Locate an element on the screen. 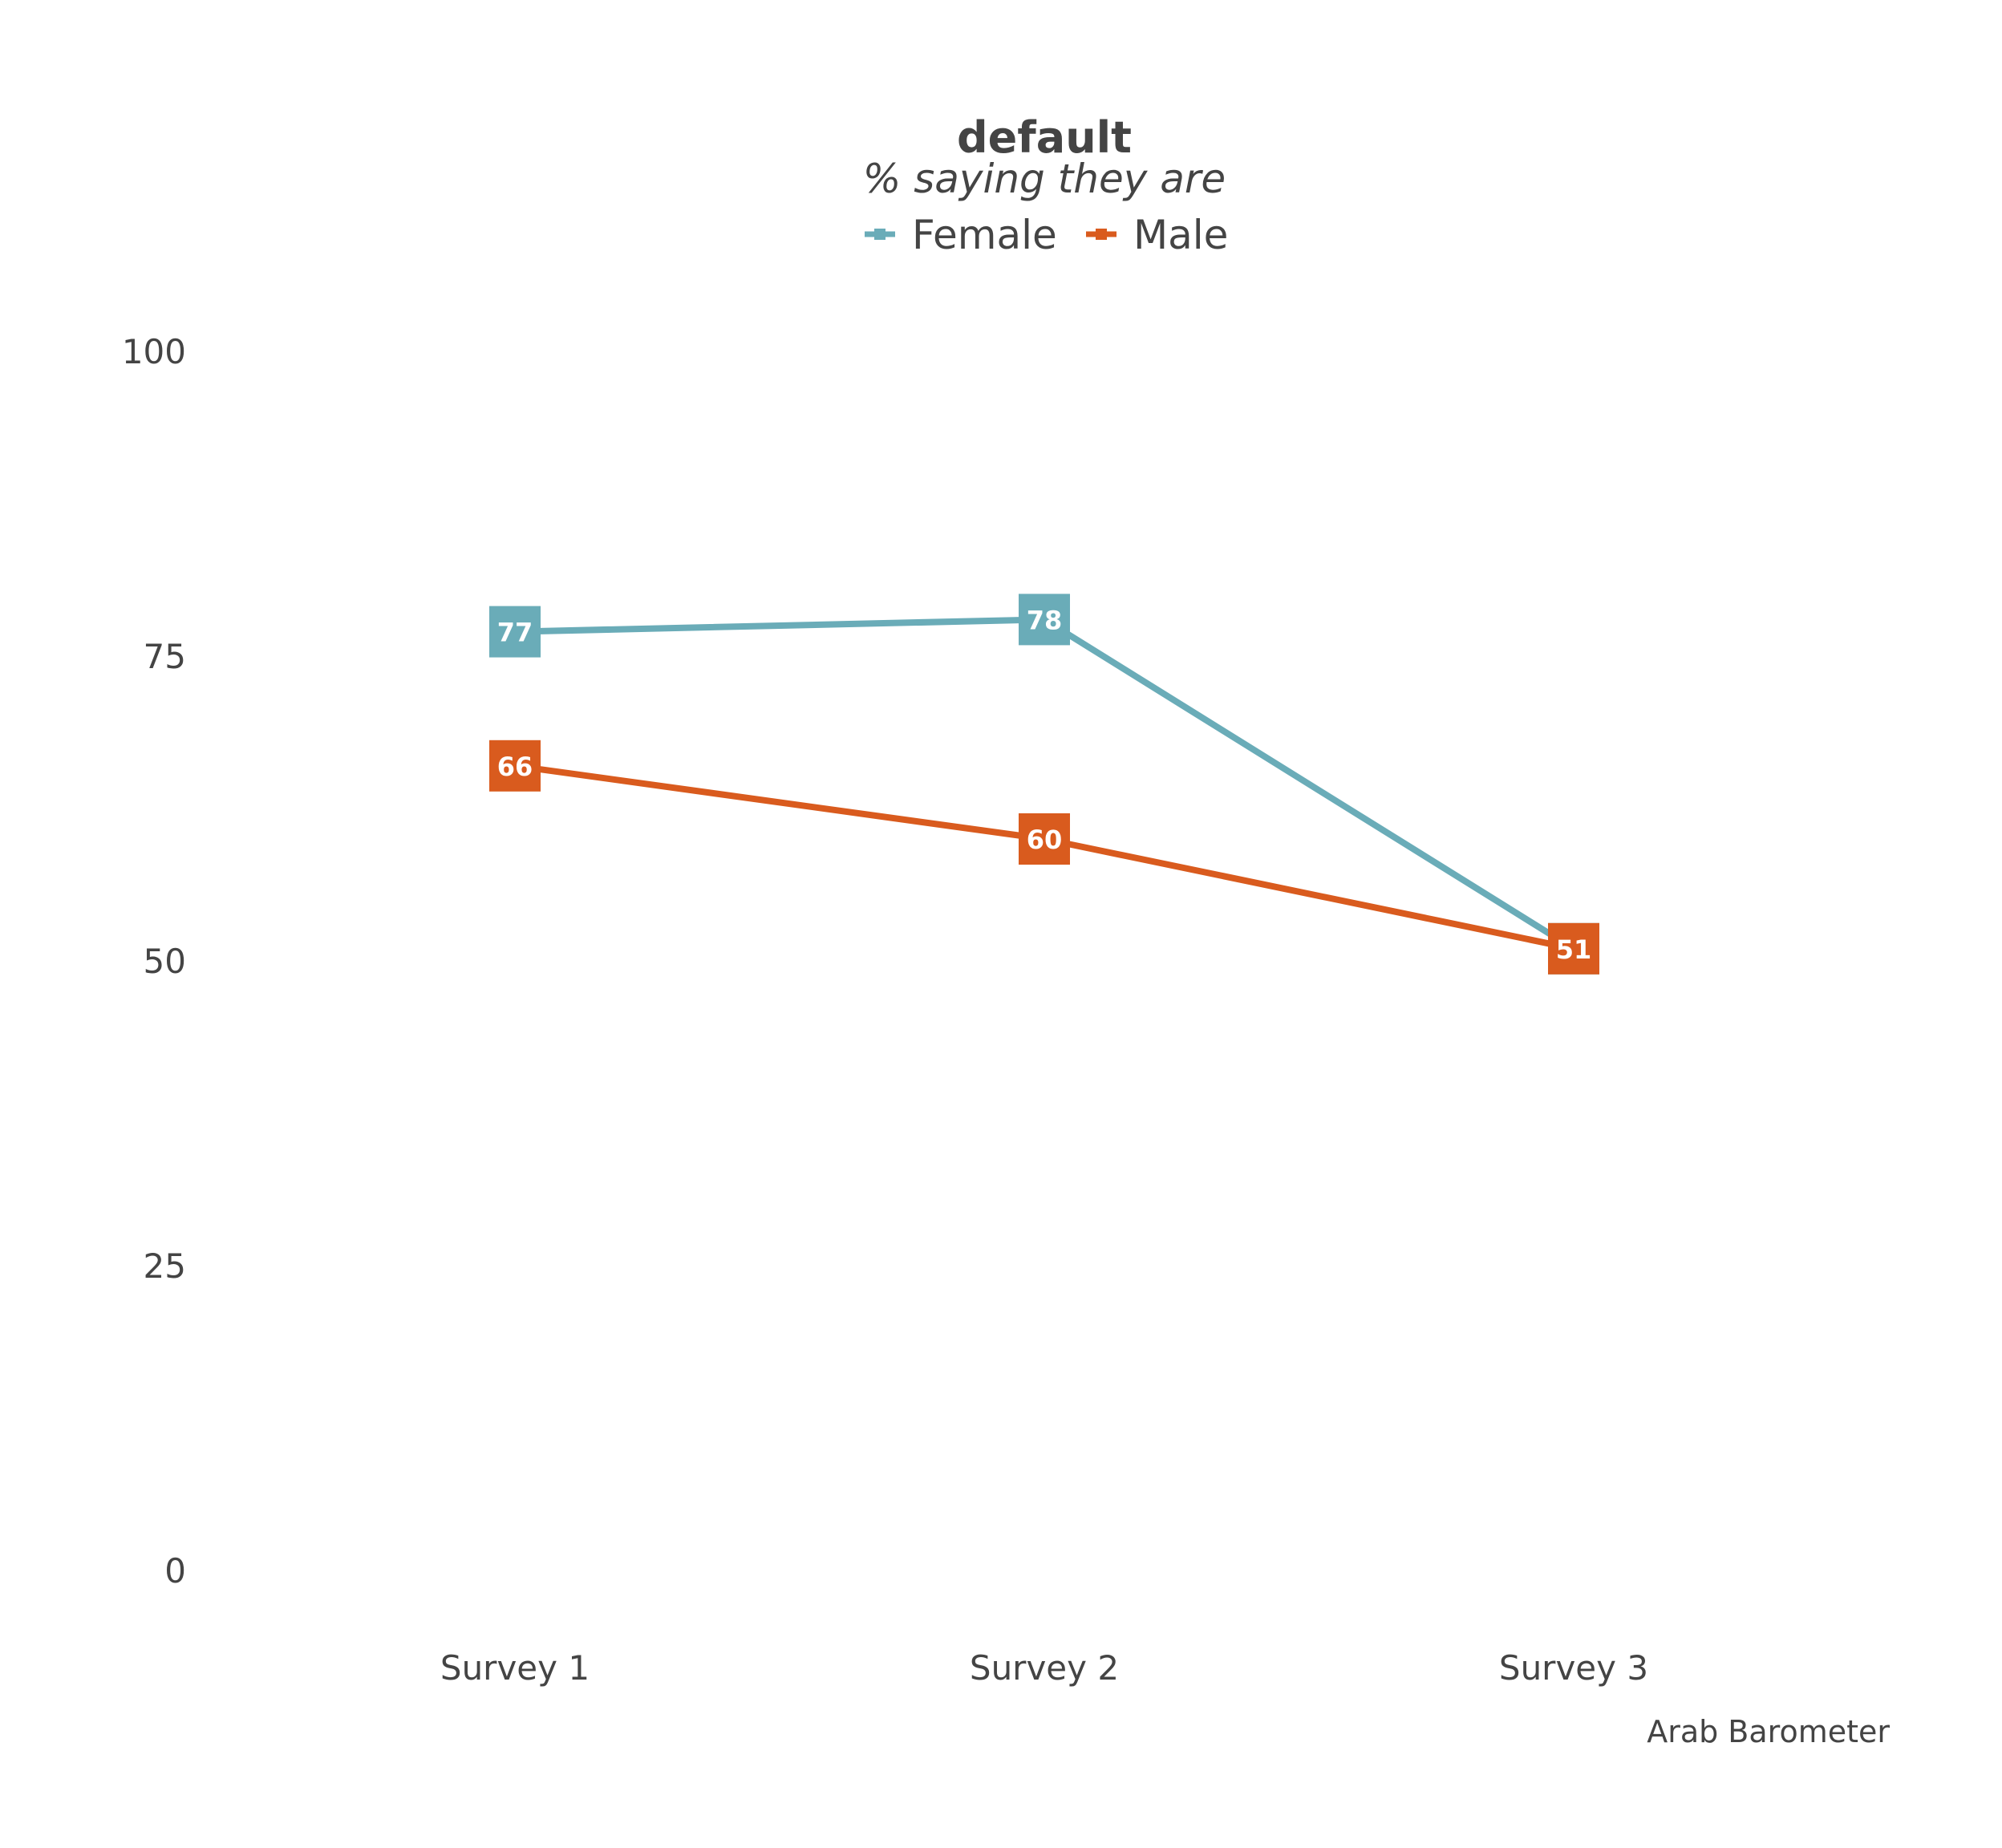 Image resolution: width=2002 pixels, height=1848 pixels. series-lines is located at coordinates (1045, 784).